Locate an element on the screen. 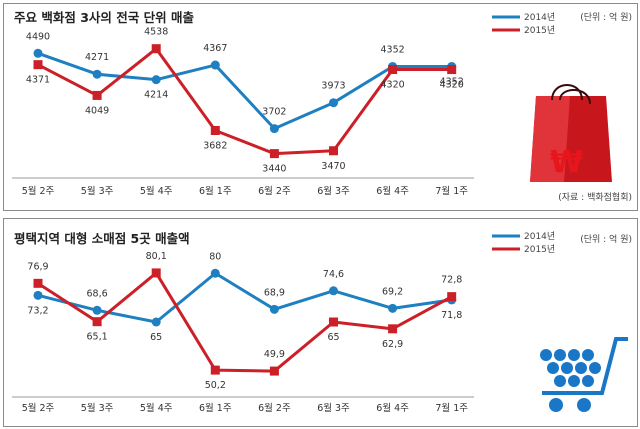 This screenshot has width=640, height=429. data-label: 4367 is located at coordinates (215, 48).